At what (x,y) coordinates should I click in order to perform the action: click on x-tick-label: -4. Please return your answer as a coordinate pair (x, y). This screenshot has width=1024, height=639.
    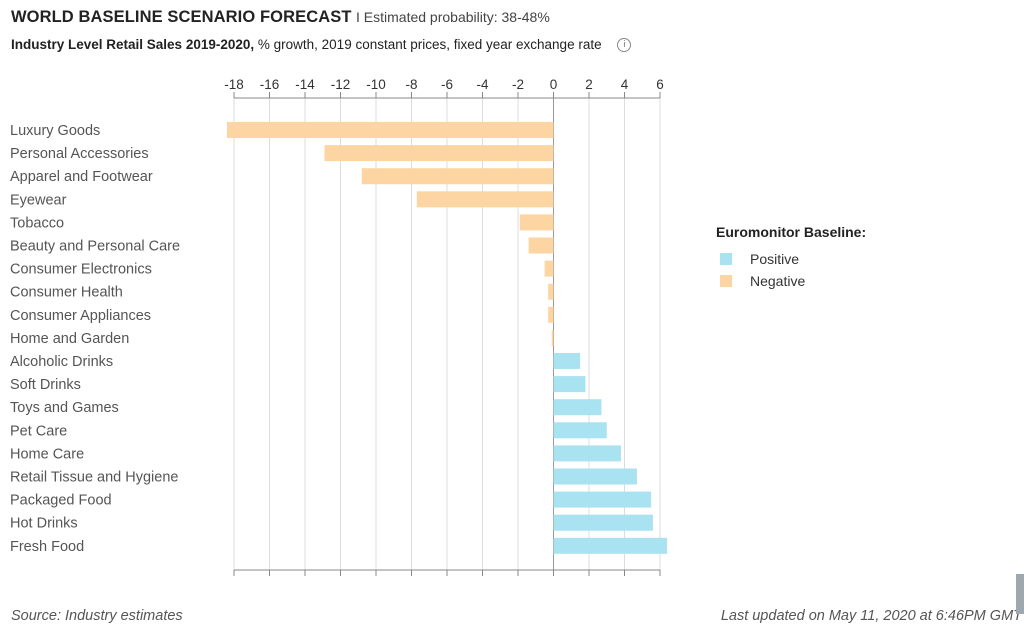
    Looking at the image, I should click on (482, 84).